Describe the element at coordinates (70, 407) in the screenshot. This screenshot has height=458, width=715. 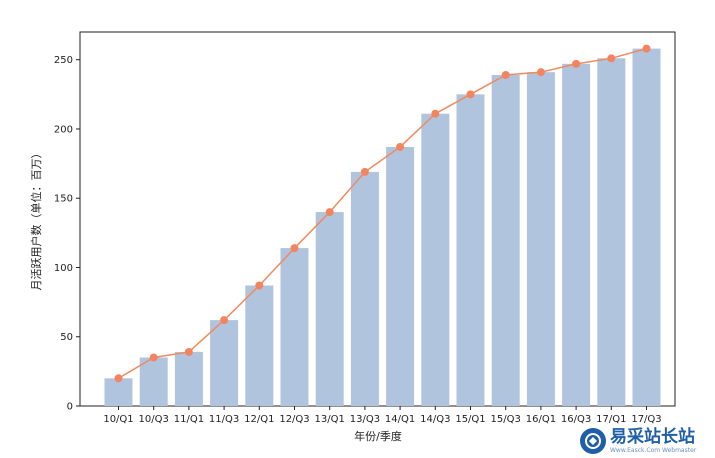
I see `y-tick-label: 0` at that location.